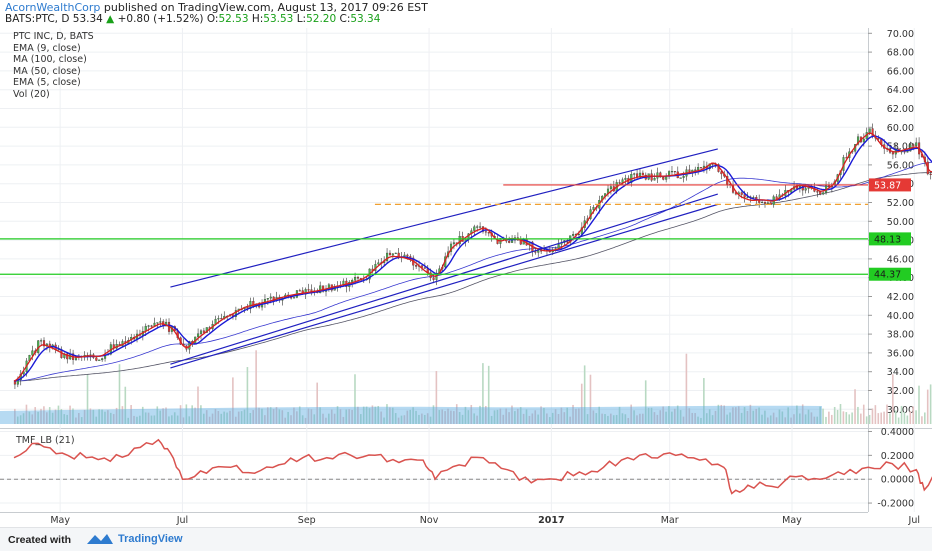 This screenshot has width=932, height=551. Describe the element at coordinates (900, 222) in the screenshot. I see `price-tick-label: 50.00` at that location.